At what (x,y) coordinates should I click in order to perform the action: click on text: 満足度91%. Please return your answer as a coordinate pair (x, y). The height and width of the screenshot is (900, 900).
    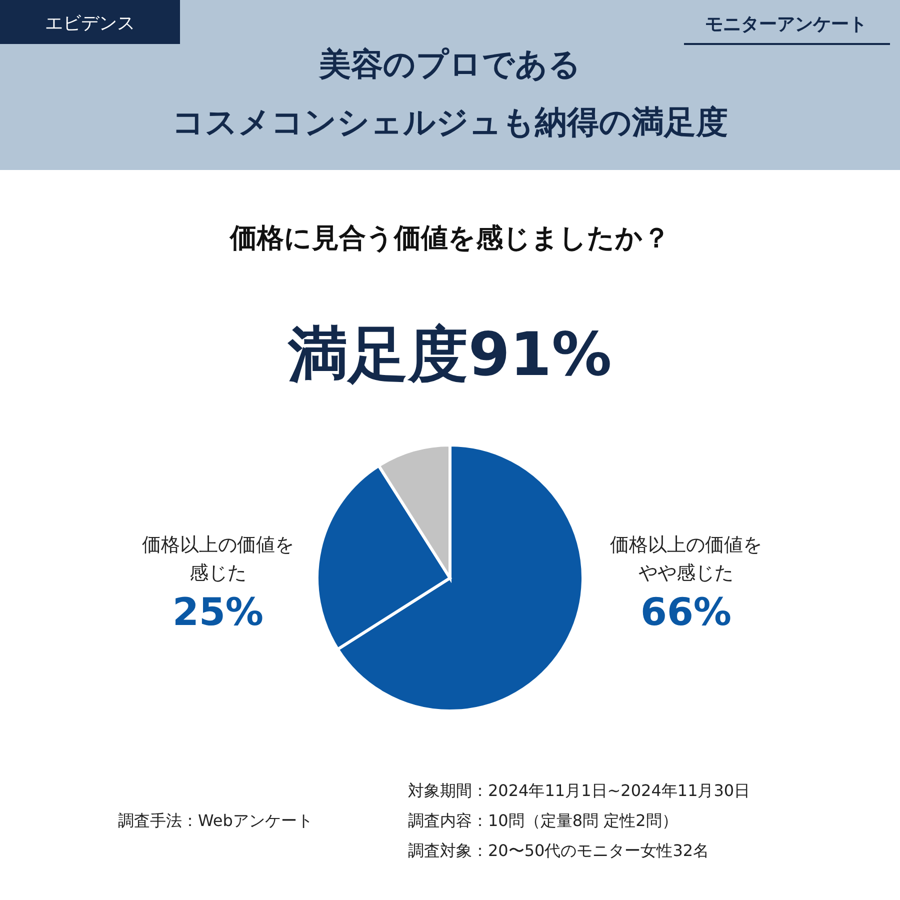
    Looking at the image, I should click on (449, 355).